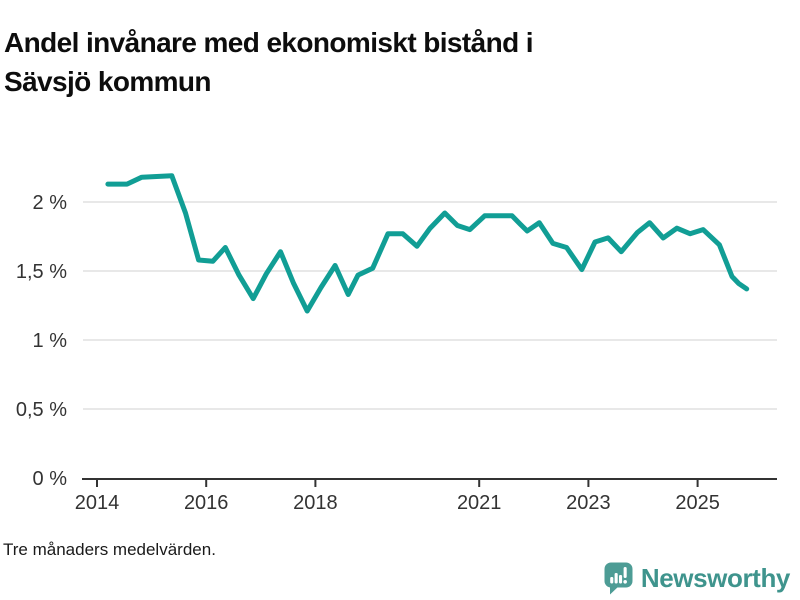 The image size is (800, 600). I want to click on y-axis-tick-labels: 0 % 0,5 % 1 % 1,5 % 2 %, so click(41, 341).